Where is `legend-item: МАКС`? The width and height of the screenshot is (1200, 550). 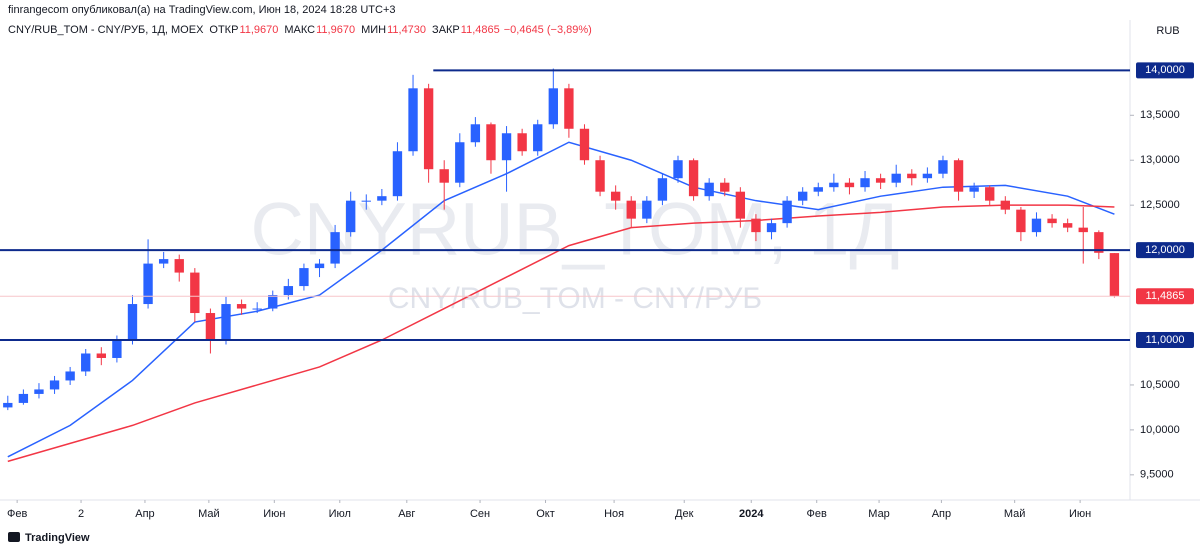 legend-item: МАКС is located at coordinates (299, 30).